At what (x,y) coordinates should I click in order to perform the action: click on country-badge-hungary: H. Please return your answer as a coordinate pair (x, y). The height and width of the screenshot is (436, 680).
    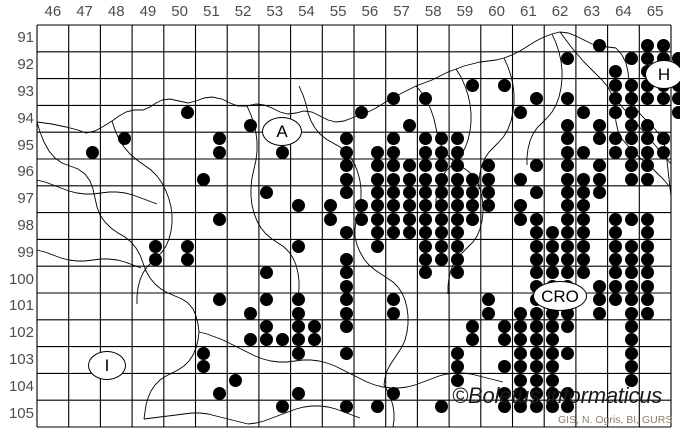
    Looking at the image, I should click on (662, 74).